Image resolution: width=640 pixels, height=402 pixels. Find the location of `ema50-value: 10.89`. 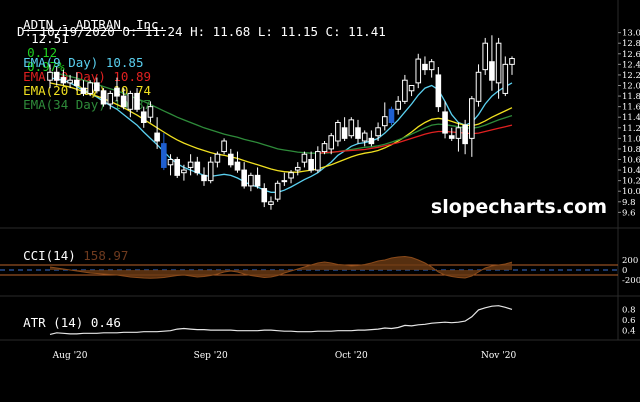

ema50-value: 10.89 is located at coordinates (132, 76).